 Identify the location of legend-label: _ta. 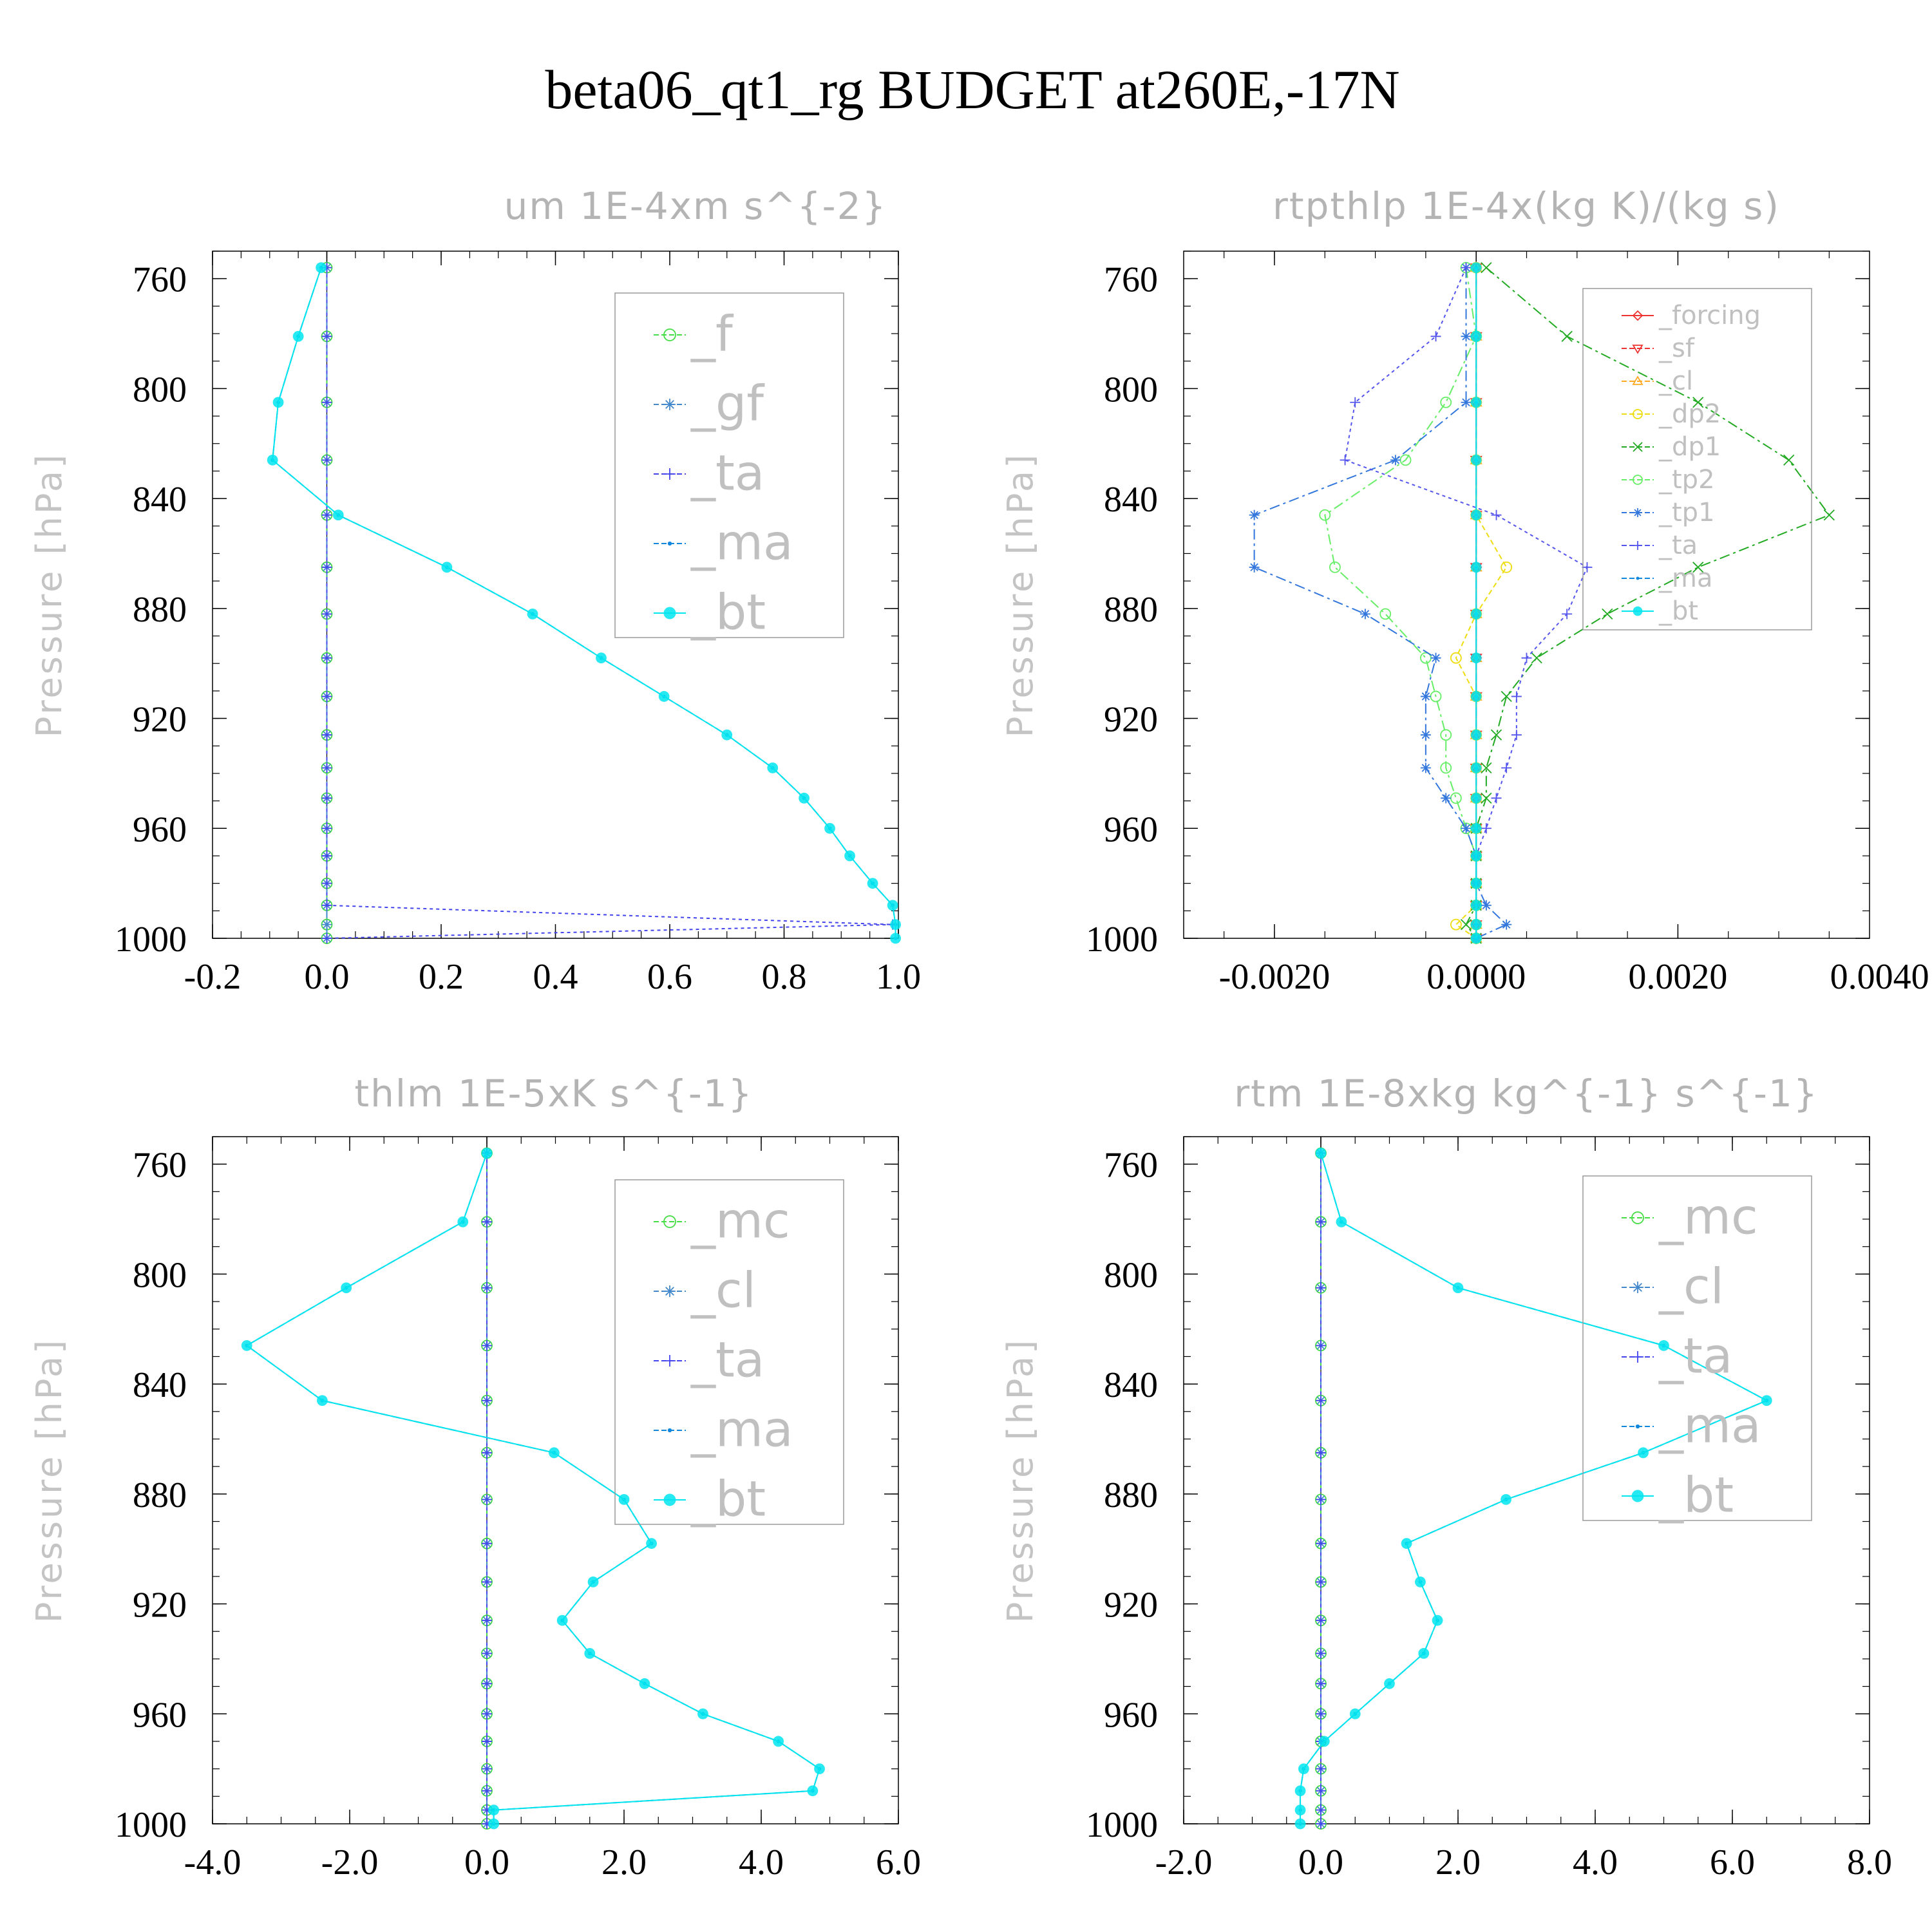
(1678, 545).